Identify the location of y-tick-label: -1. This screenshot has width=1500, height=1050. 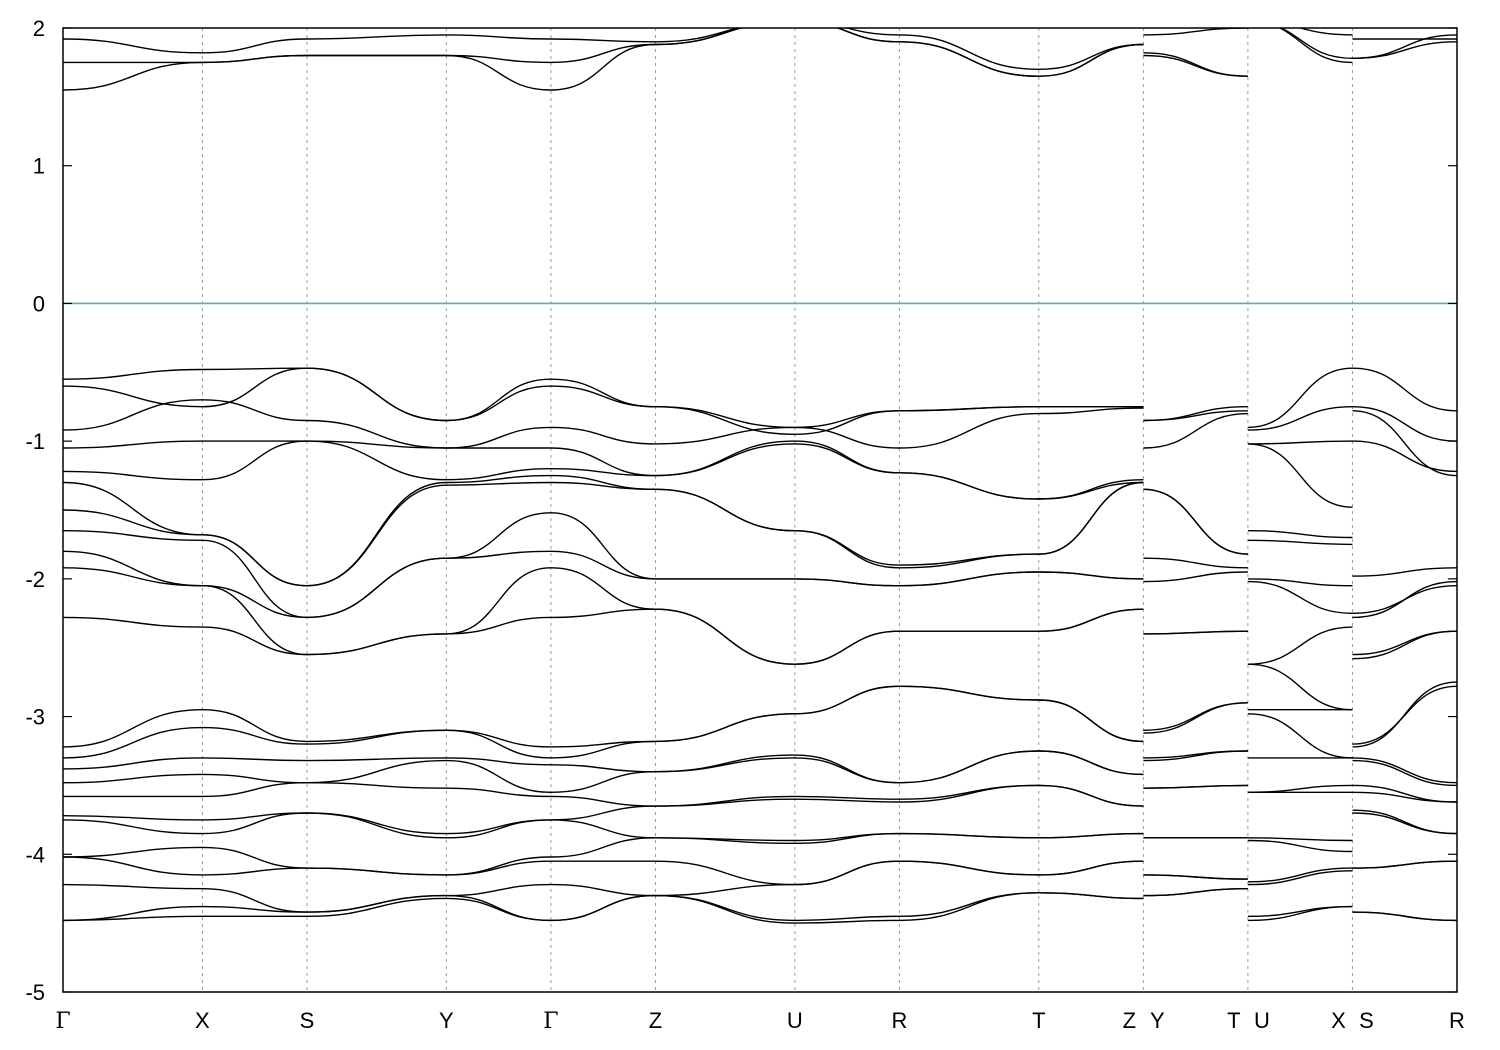
(35, 441).